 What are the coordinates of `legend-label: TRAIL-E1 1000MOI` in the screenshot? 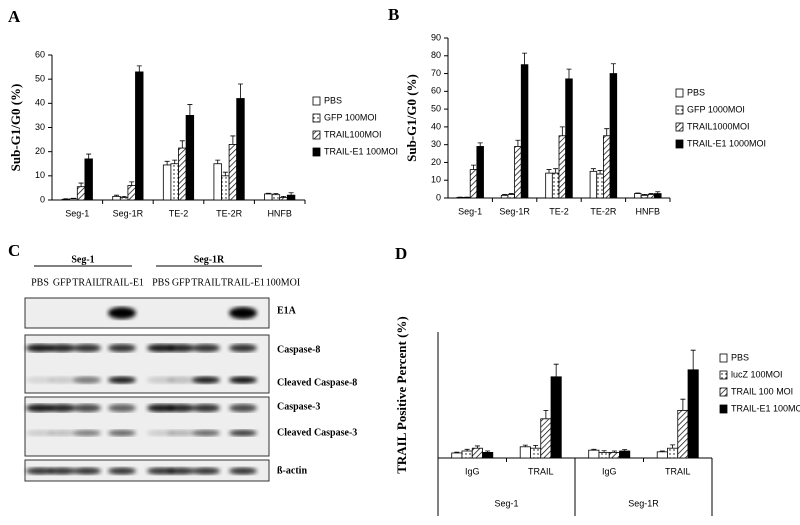 It's located at (726, 143).